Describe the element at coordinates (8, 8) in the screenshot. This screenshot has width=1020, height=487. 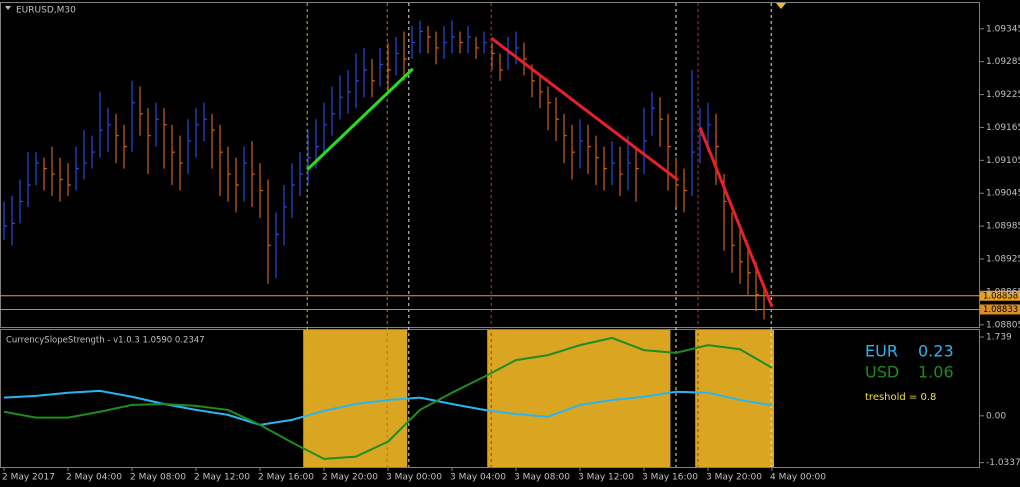
I see `menu-arrow` at that location.